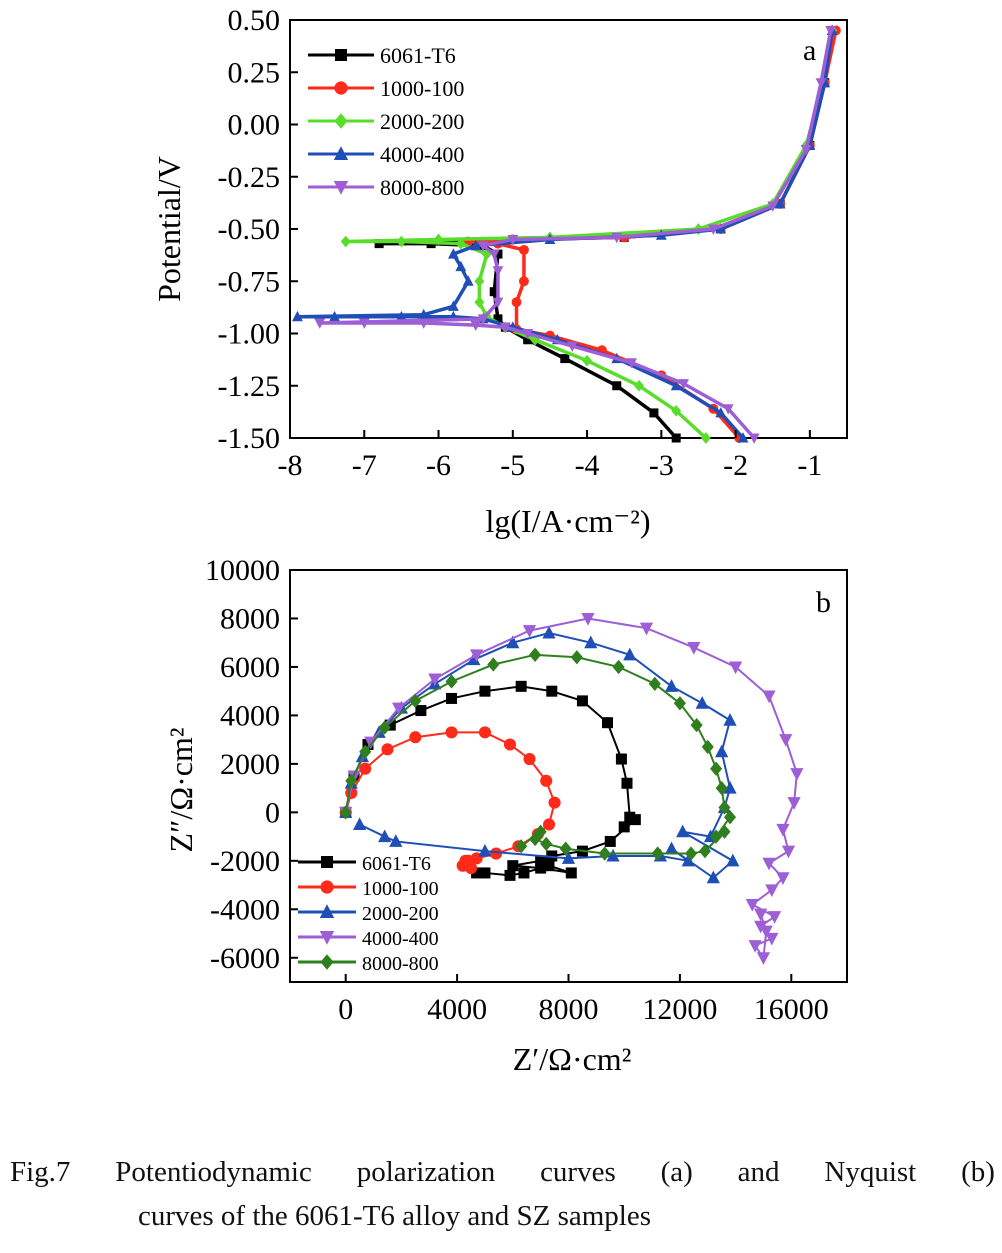 Image resolution: width=1002 pixels, height=1253 pixels. Describe the element at coordinates (249, 177) in the screenshot. I see `y-tick-label: -0.25` at that location.